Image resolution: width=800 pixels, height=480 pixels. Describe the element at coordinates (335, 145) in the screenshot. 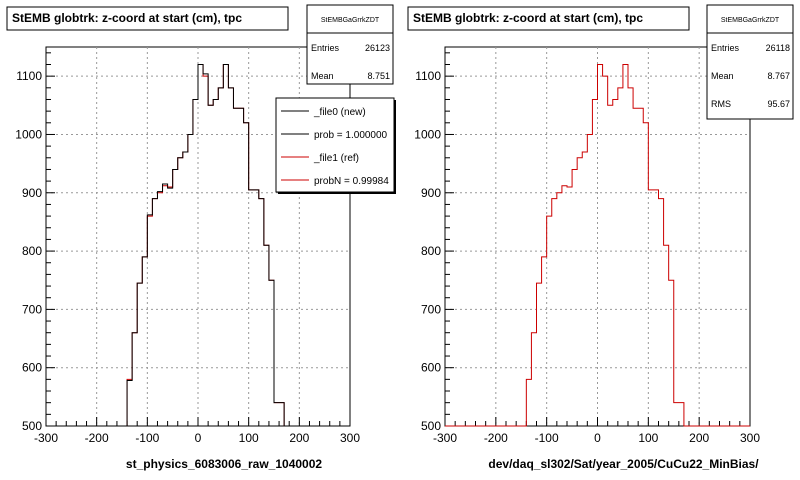

I see `legend-box` at that location.